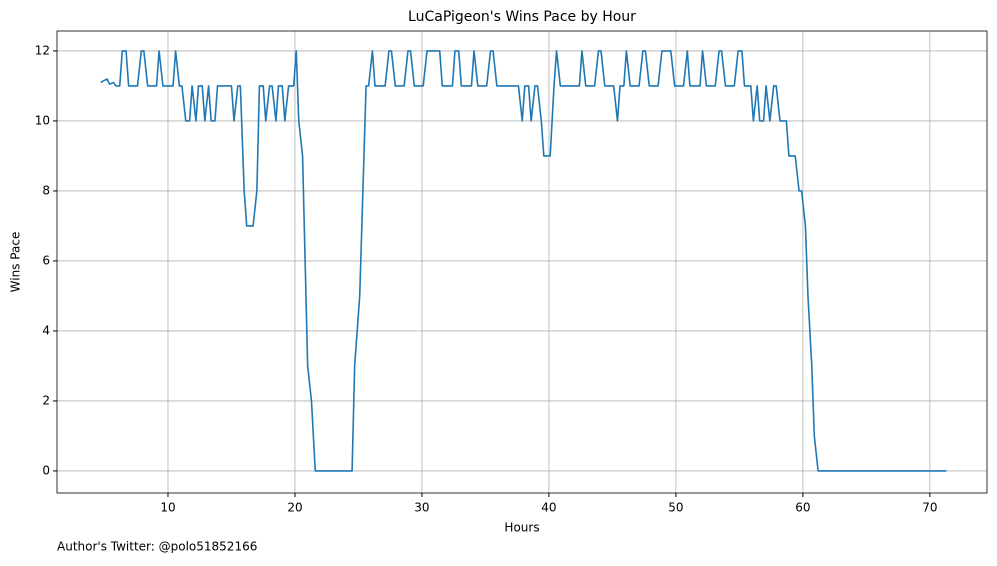 This screenshot has height=566, width=997. Describe the element at coordinates (802, 508) in the screenshot. I see `x-tick-label: 60` at that location.